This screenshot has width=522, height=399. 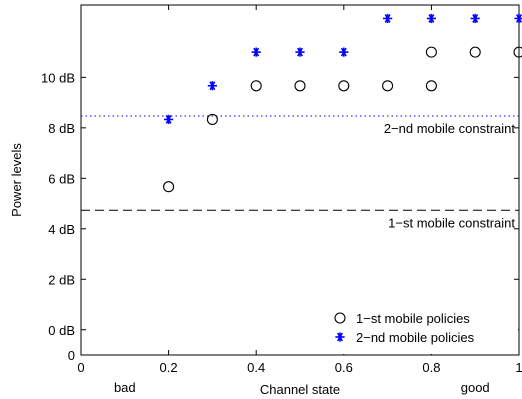 What do you see at coordinates (450, 128) in the screenshot?
I see `constraint-label-2: 2−nd mobile constraint` at bounding box center [450, 128].